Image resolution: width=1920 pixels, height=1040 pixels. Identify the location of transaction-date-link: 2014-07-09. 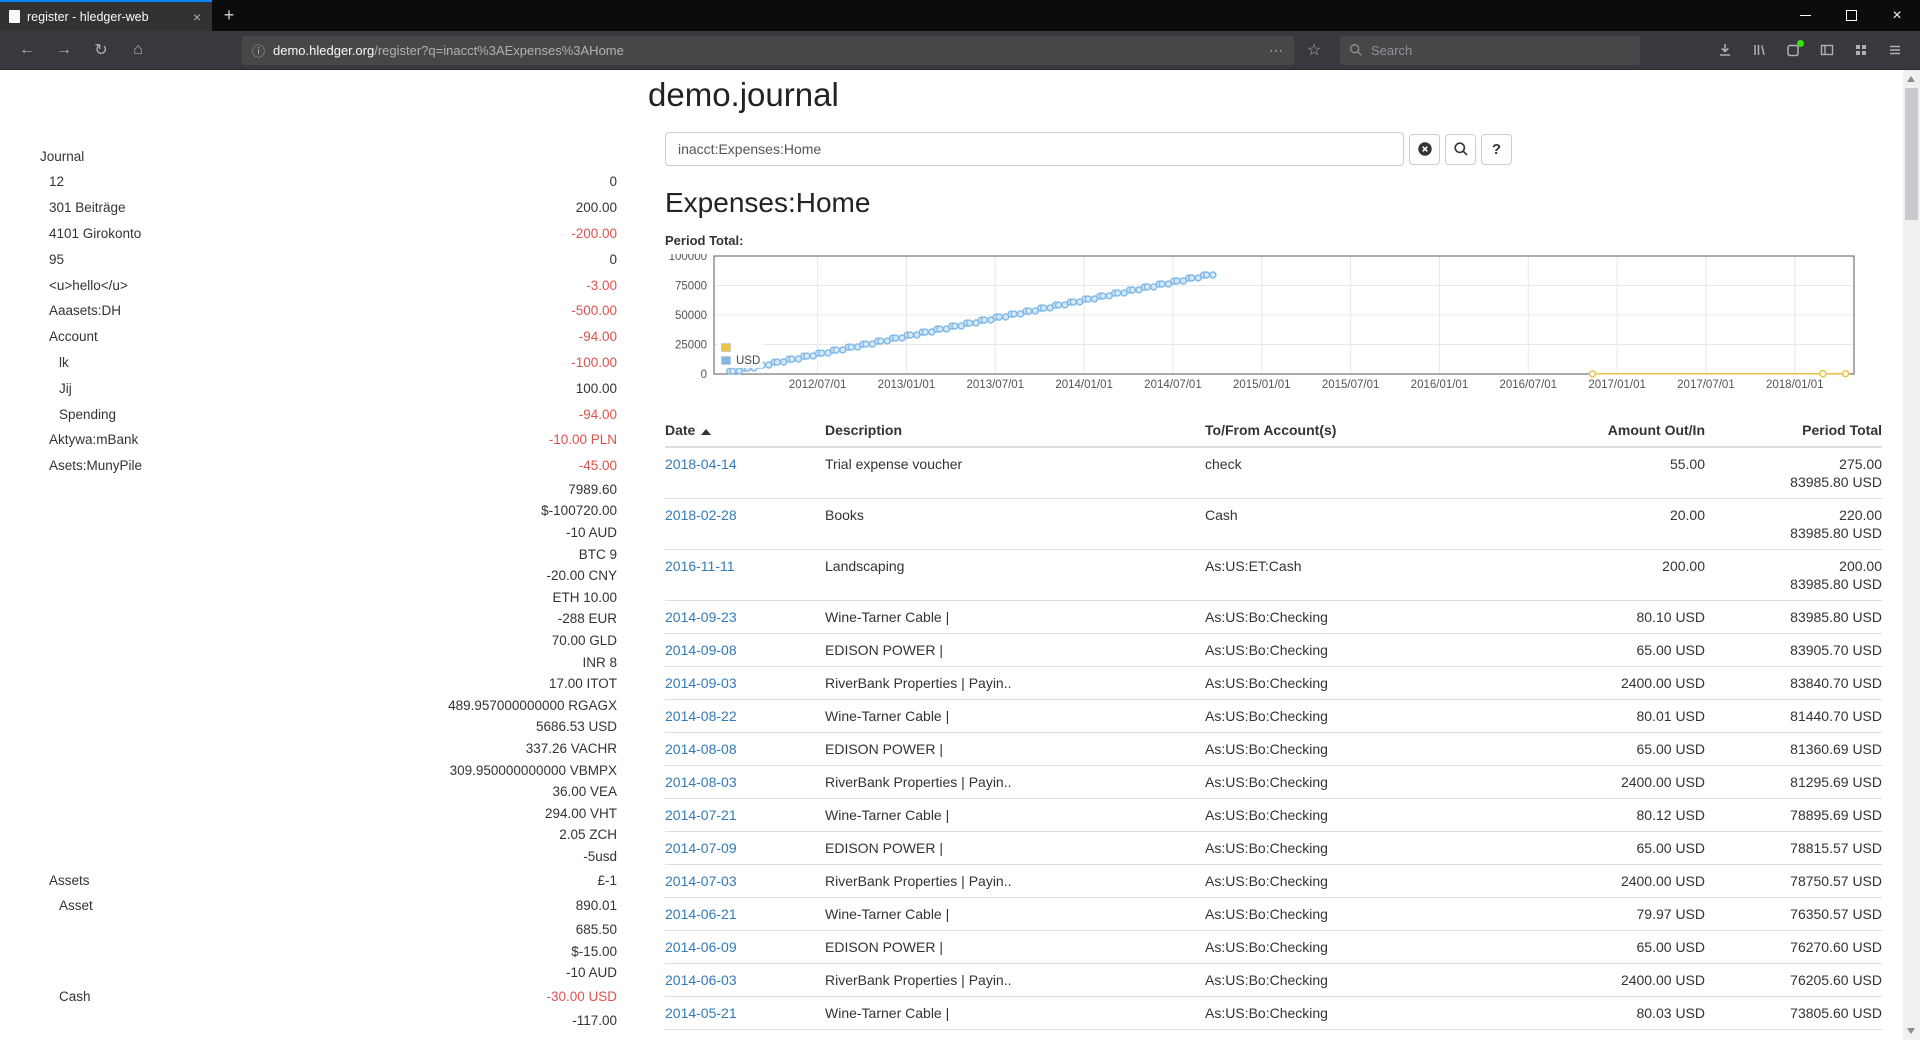
(701, 848).